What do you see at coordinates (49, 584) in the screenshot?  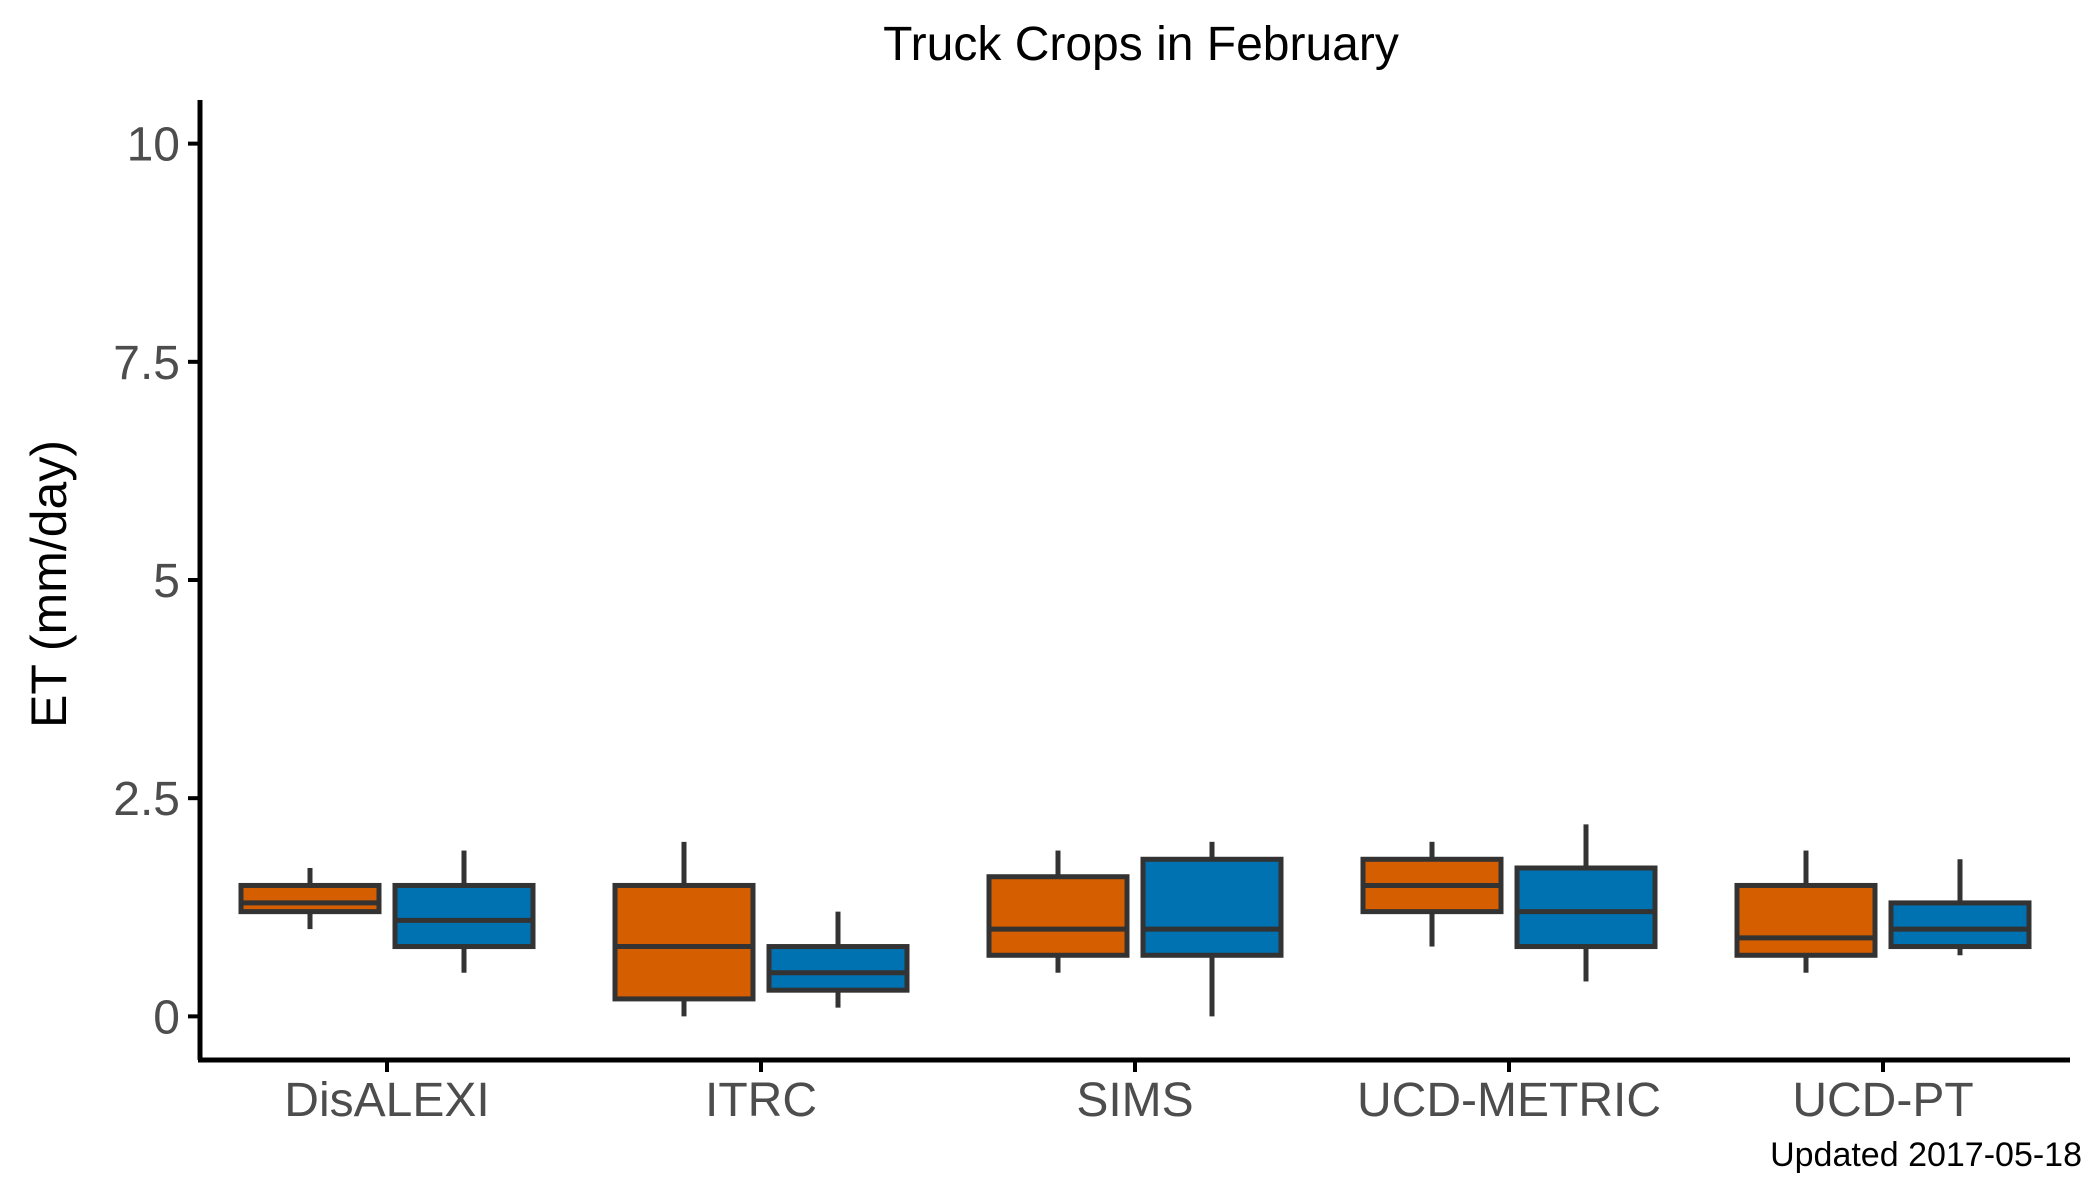 I see `y-axis-title: ET (mm/day)` at bounding box center [49, 584].